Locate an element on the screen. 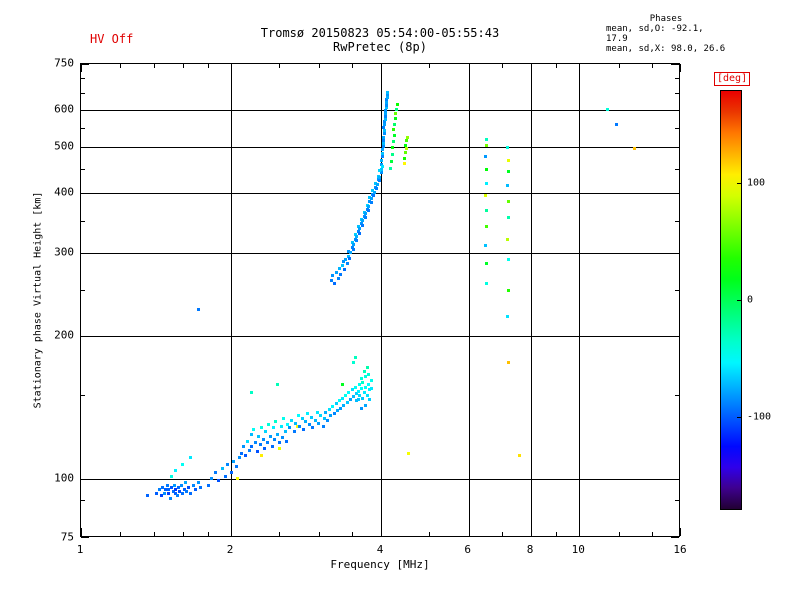 The image size is (800, 600). x-tick-label: 8 is located at coordinates (530, 549).